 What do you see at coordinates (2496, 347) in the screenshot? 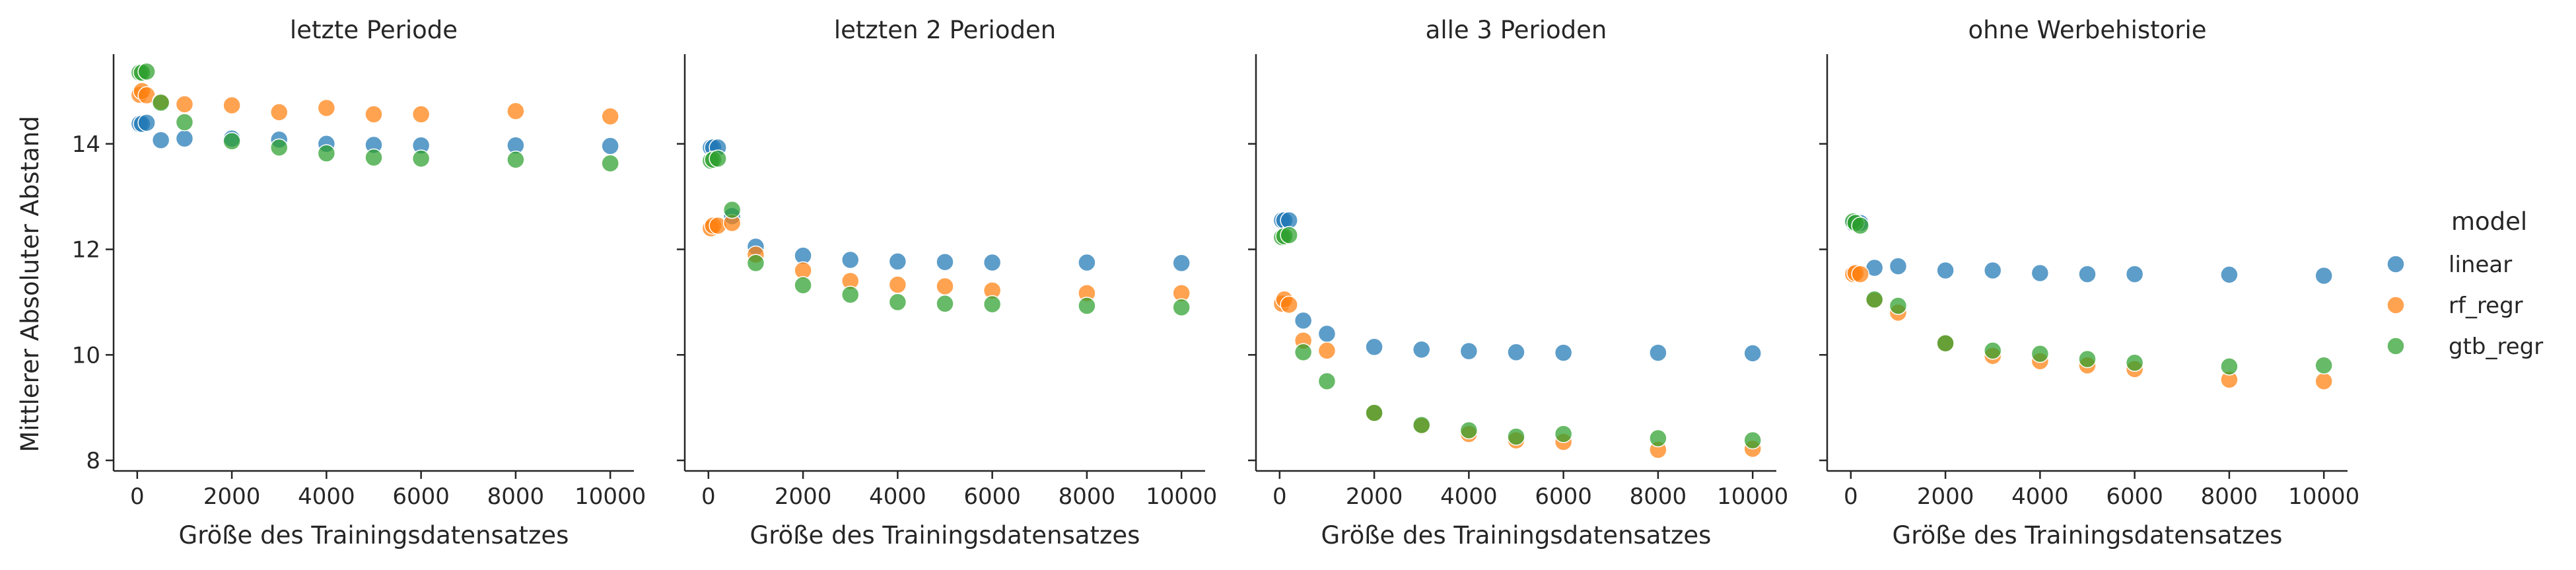
I see `legend-label: gtb_regr` at bounding box center [2496, 347].